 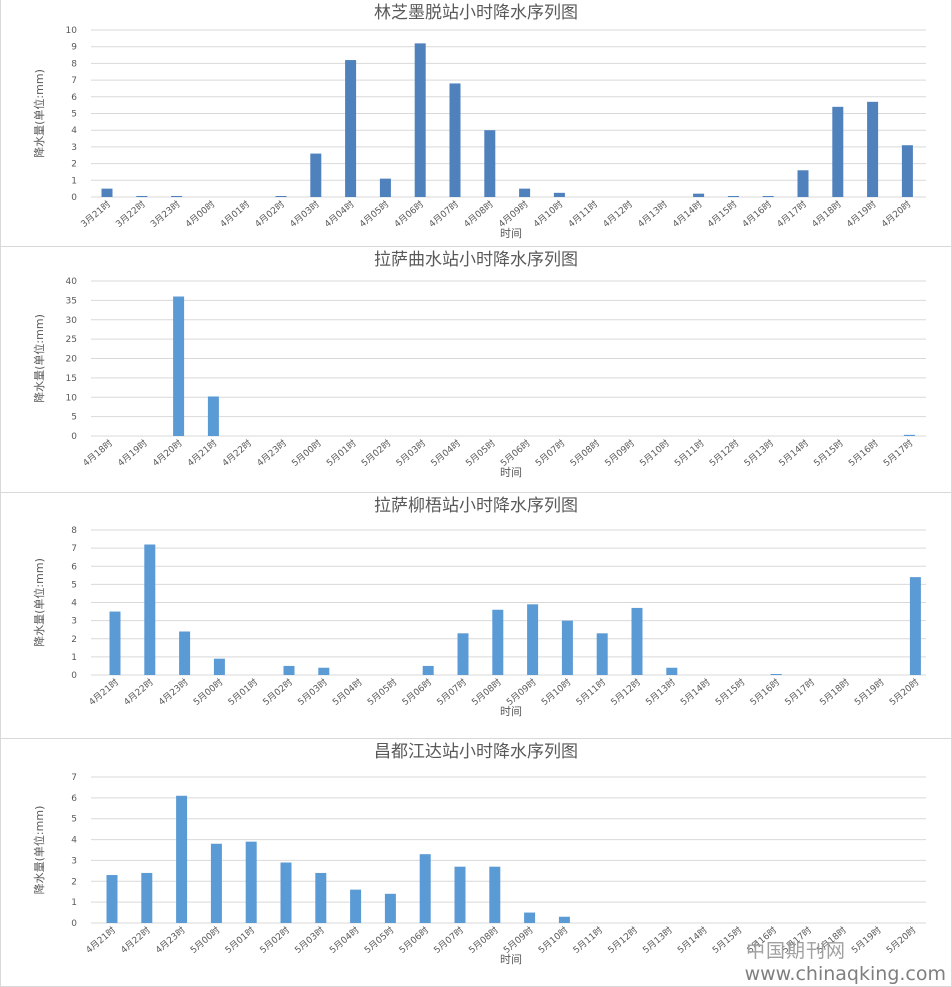 What do you see at coordinates (413, 940) in the screenshot?
I see `x-tick-label: 5月06时` at bounding box center [413, 940].